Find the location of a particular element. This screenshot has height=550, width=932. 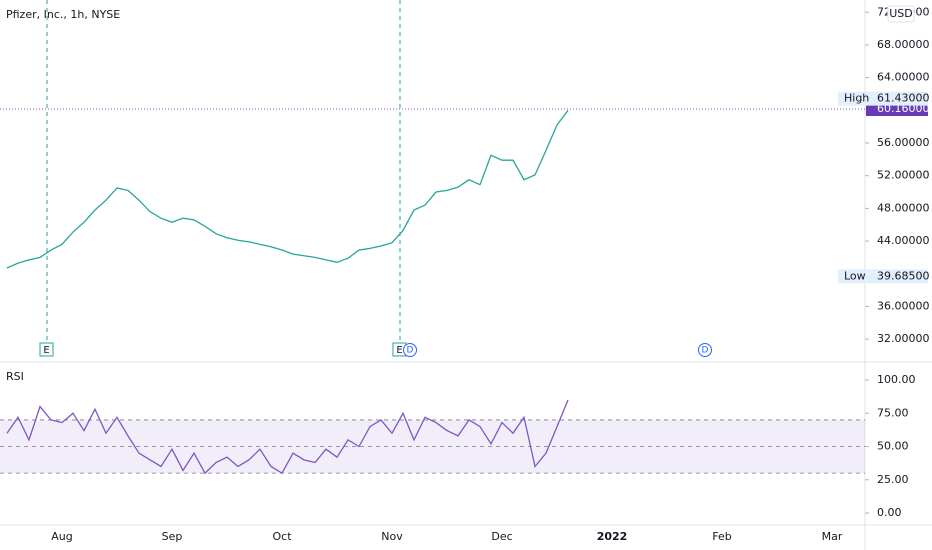

y-tick-label: 50.00 is located at coordinates (893, 446).